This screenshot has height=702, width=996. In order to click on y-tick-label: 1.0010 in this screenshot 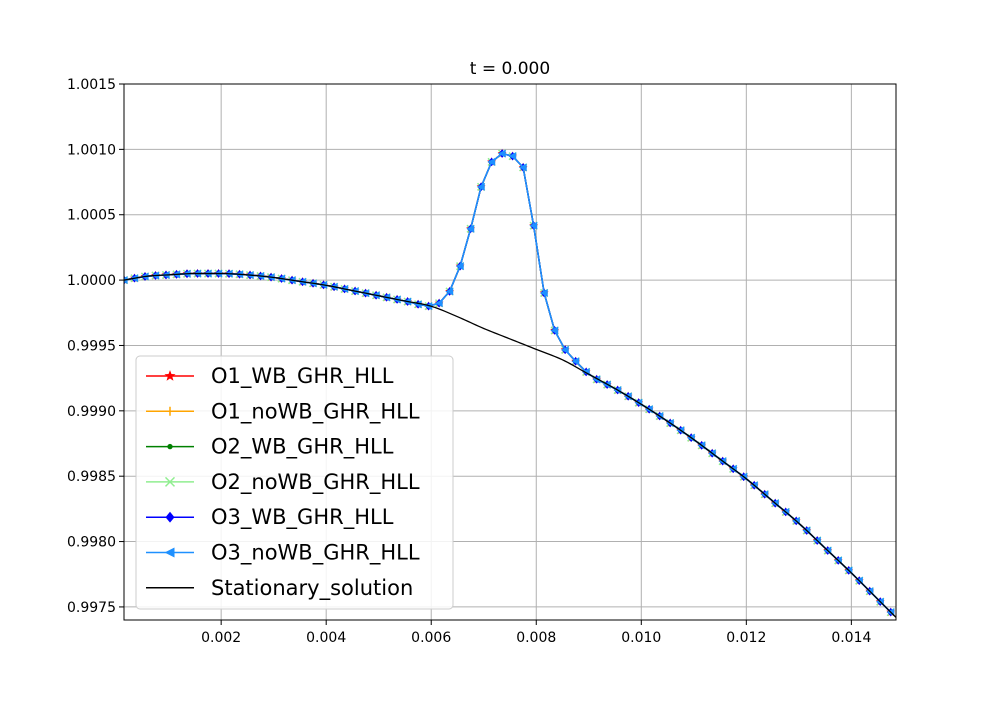, I will do `click(91, 150)`.